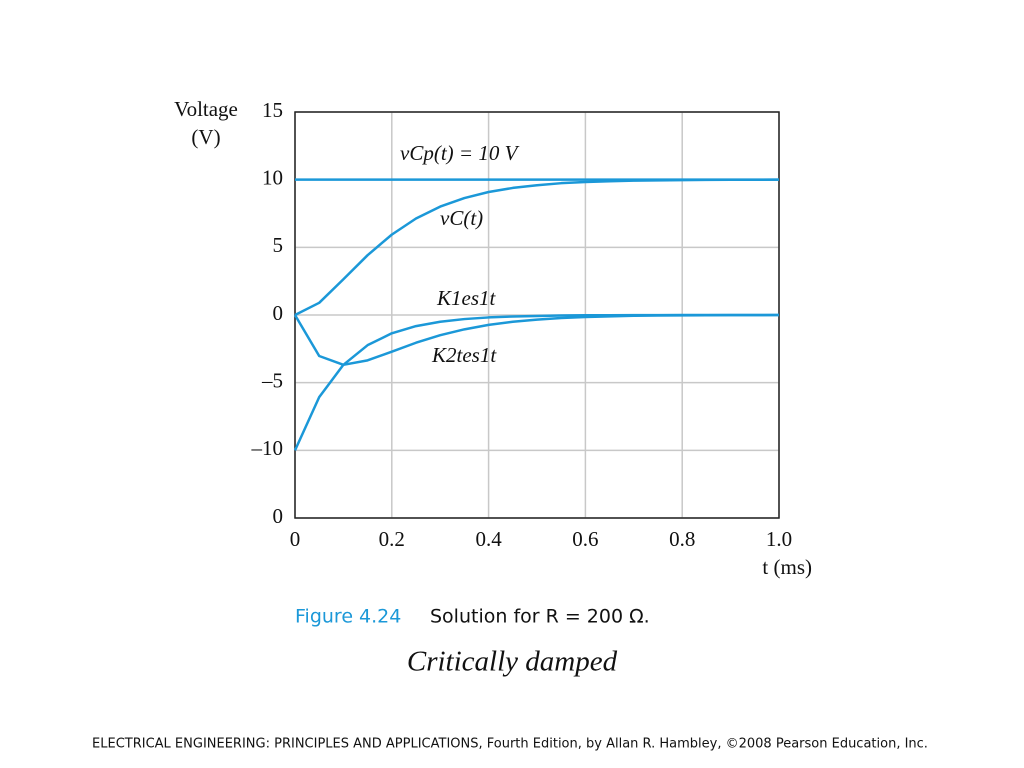 The height and width of the screenshot is (768, 1024). Describe the element at coordinates (779, 539) in the screenshot. I see `x-tick-label: 1.0` at that location.